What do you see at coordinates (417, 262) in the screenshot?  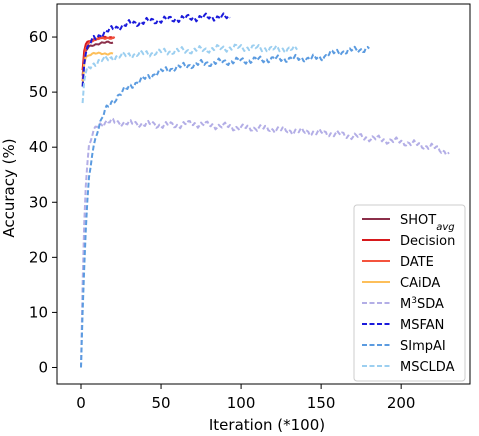 I see `legend-label-date: DATE` at bounding box center [417, 262].